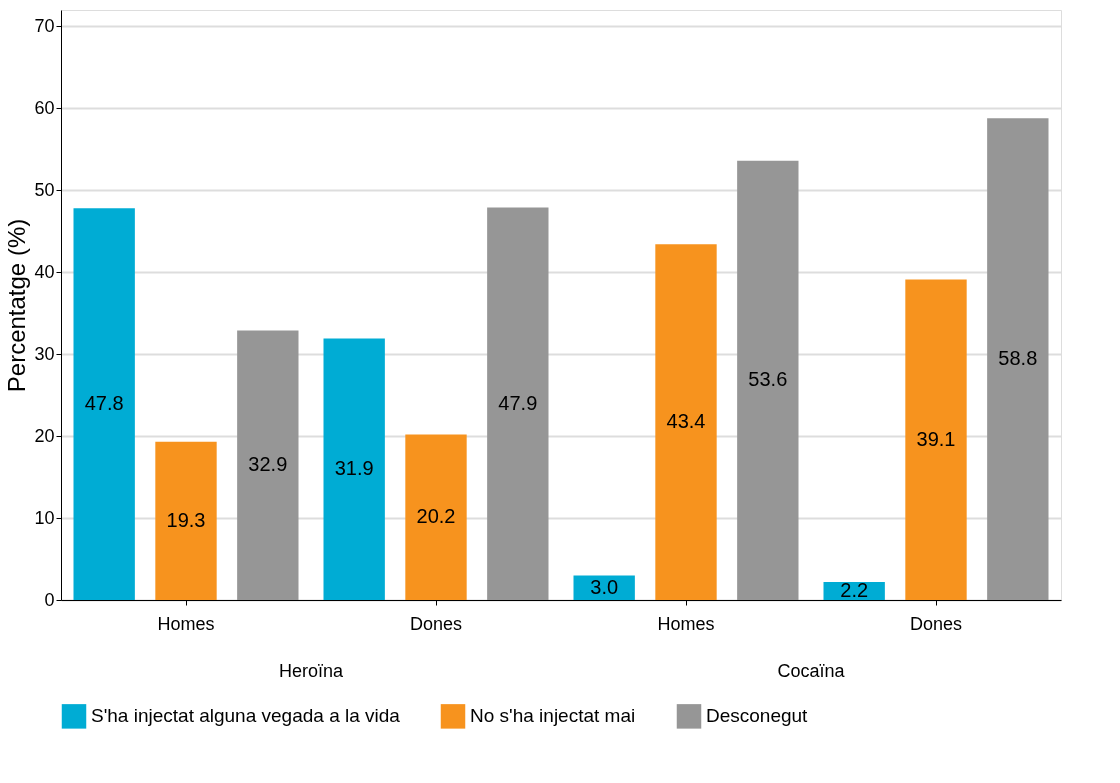  What do you see at coordinates (44, 189) in the screenshot?
I see `y-tick-label: 50` at bounding box center [44, 189].